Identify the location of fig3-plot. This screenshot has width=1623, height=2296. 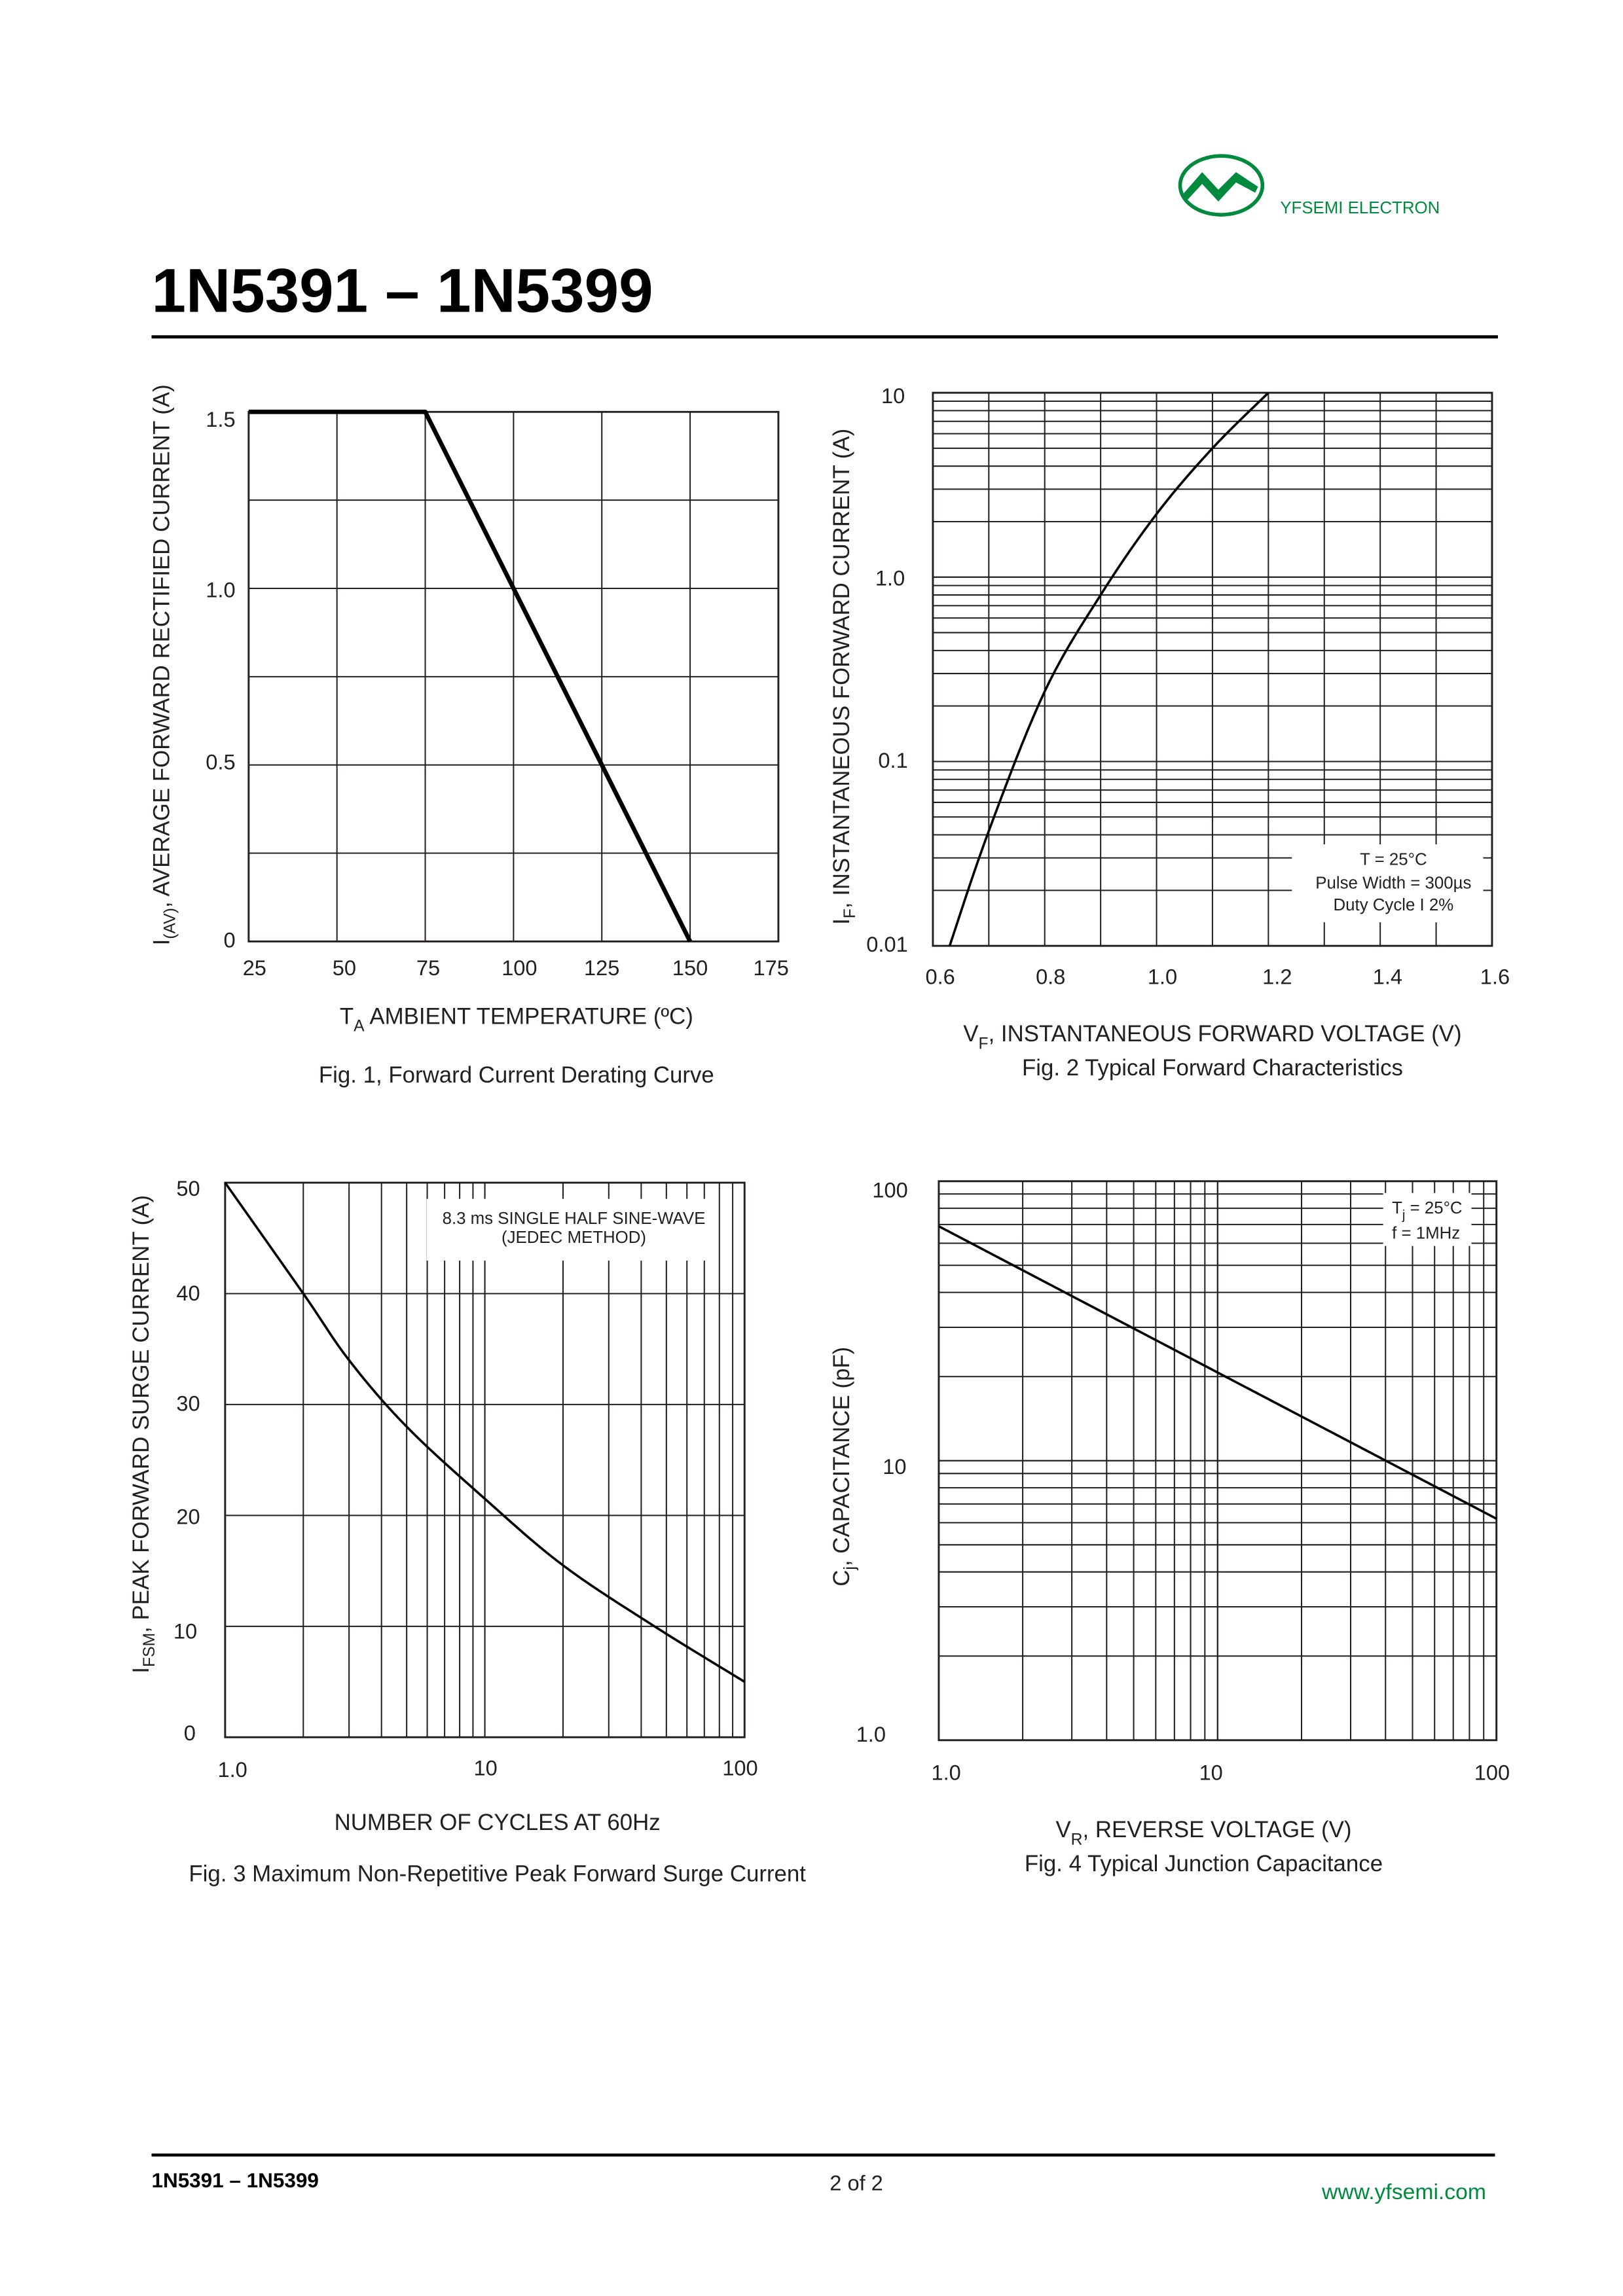
(485, 1459).